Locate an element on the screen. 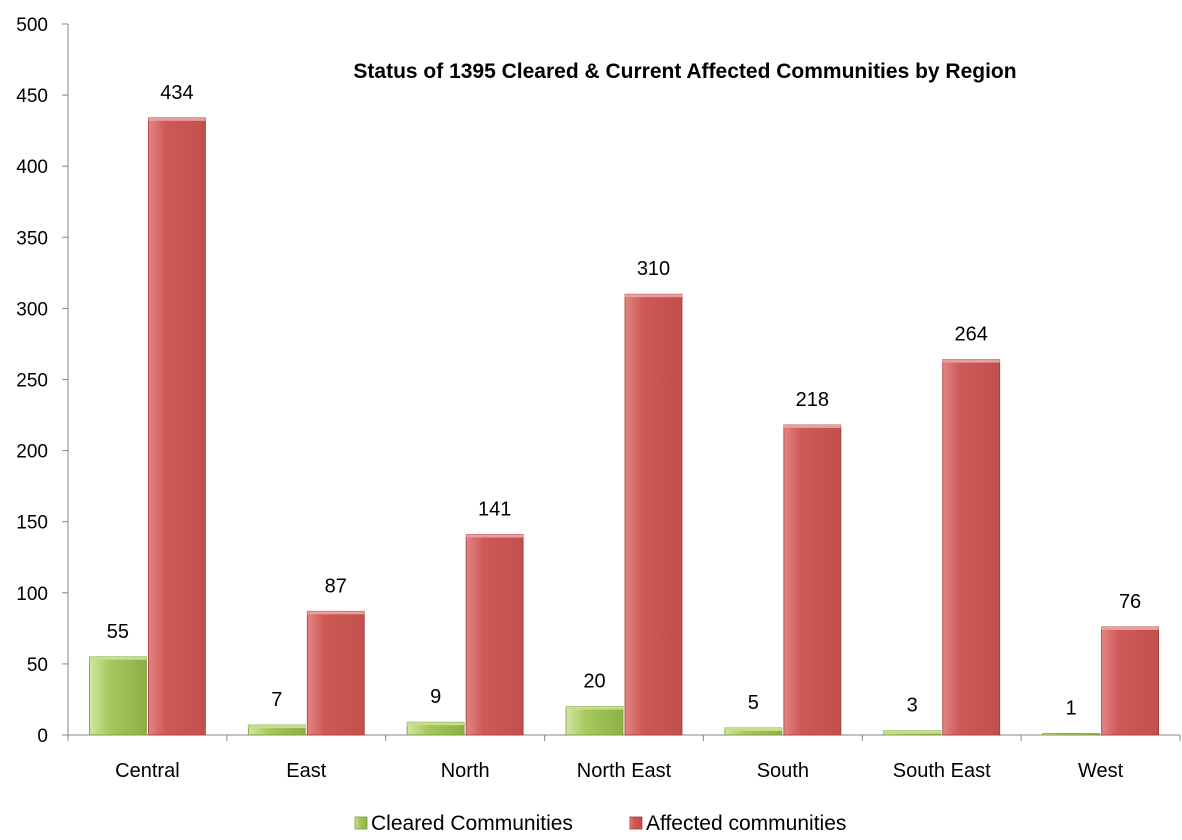 This screenshot has width=1182, height=840. data-label: 141 is located at coordinates (494, 509).